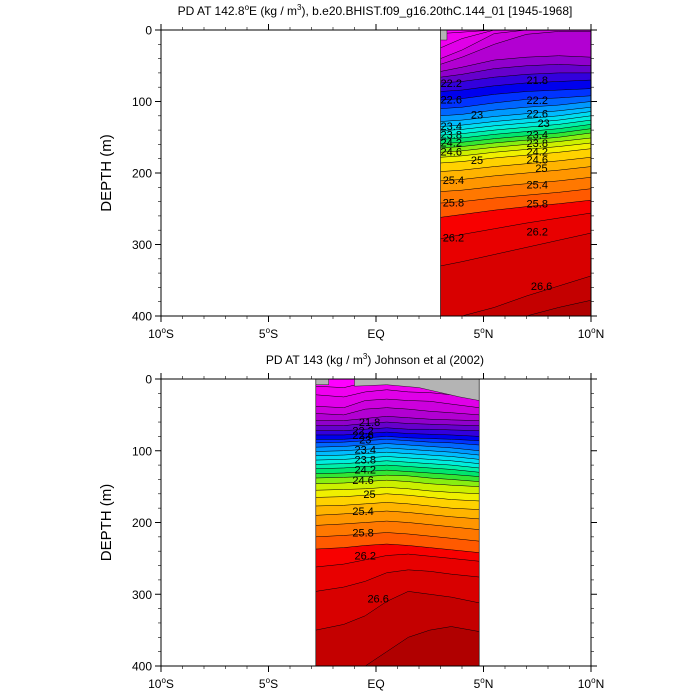 This screenshot has width=700, height=700. What do you see at coordinates (142, 523) in the screenshot?
I see `panel-2-ytick-label: 200` at bounding box center [142, 523].